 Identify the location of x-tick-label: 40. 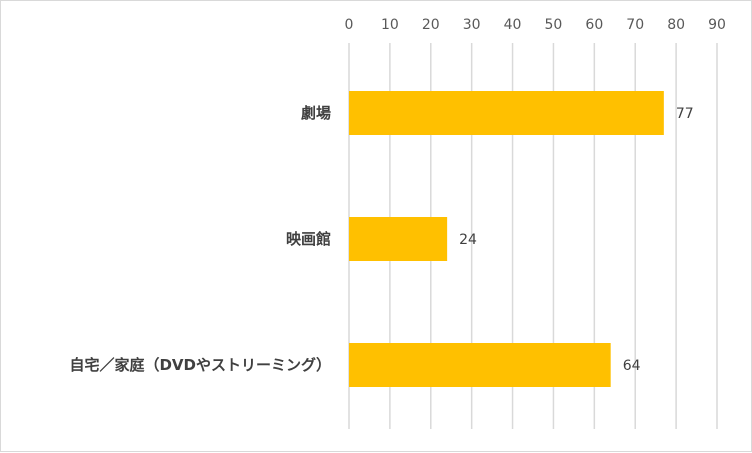
(513, 25).